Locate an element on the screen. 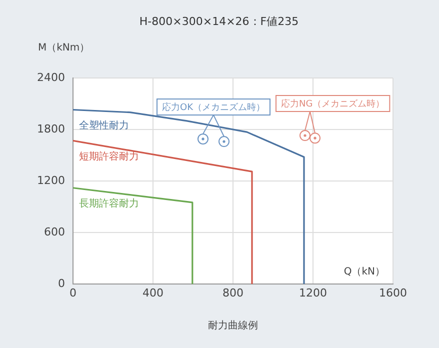  x-tick-label: 800 is located at coordinates (233, 293).